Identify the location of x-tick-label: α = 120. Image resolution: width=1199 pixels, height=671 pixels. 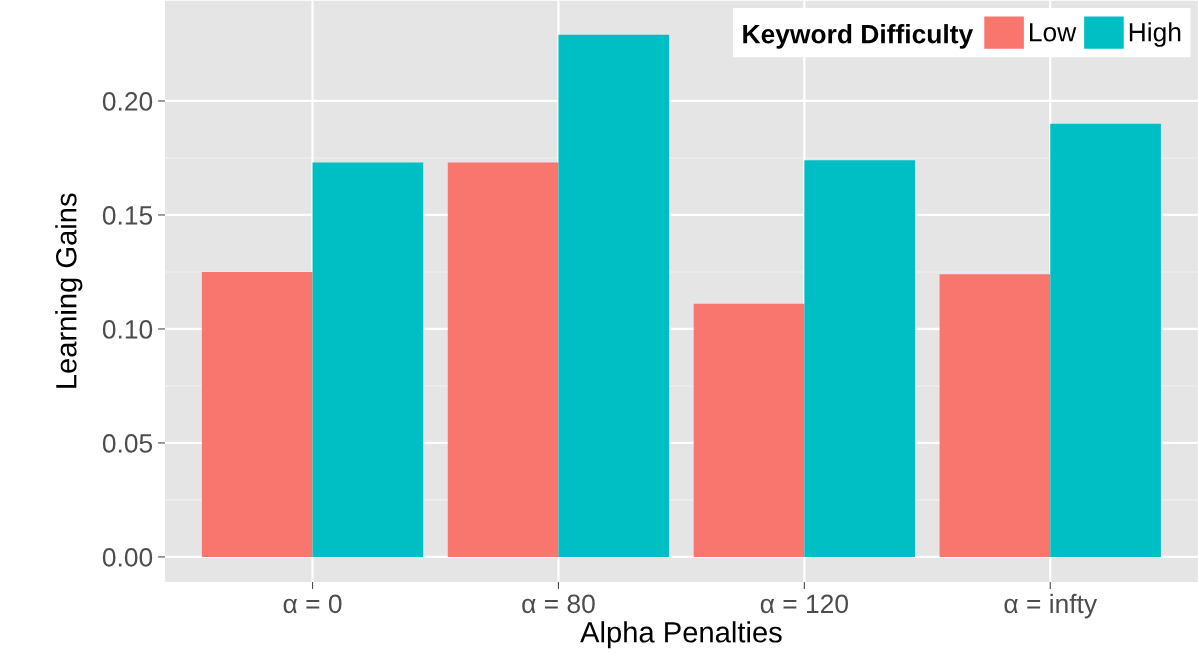
(804, 604).